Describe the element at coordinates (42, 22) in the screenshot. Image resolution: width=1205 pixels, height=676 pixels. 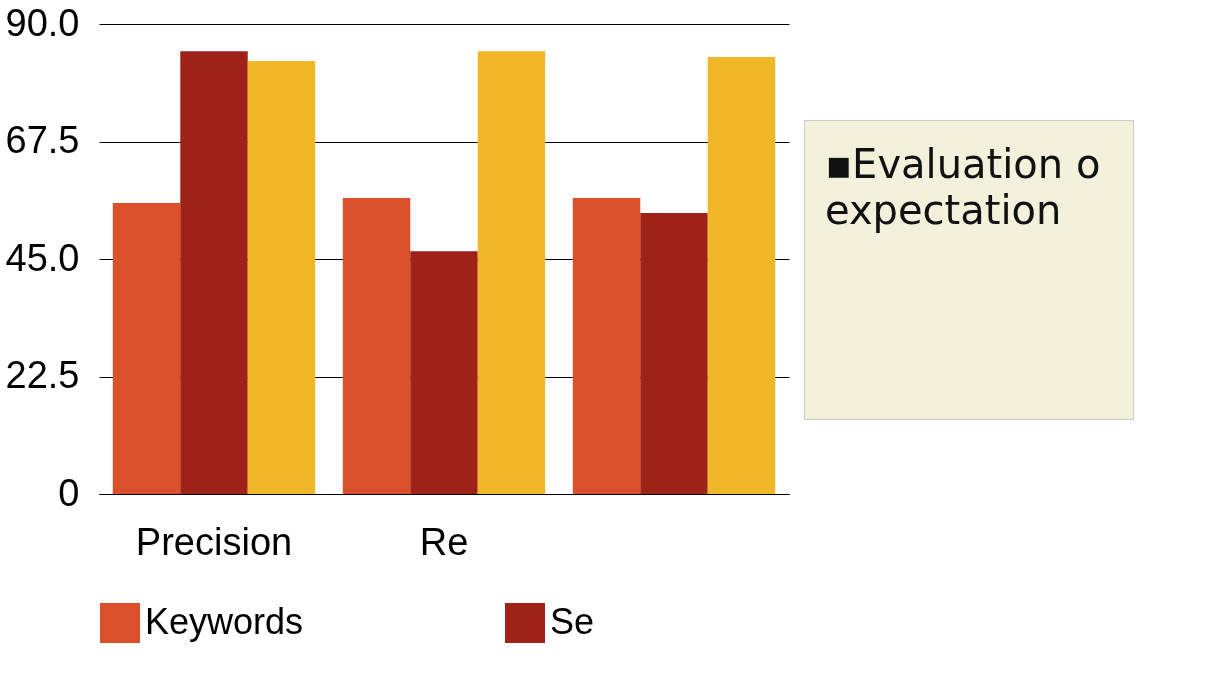
I see `y-tick-label: 90.0` at that location.